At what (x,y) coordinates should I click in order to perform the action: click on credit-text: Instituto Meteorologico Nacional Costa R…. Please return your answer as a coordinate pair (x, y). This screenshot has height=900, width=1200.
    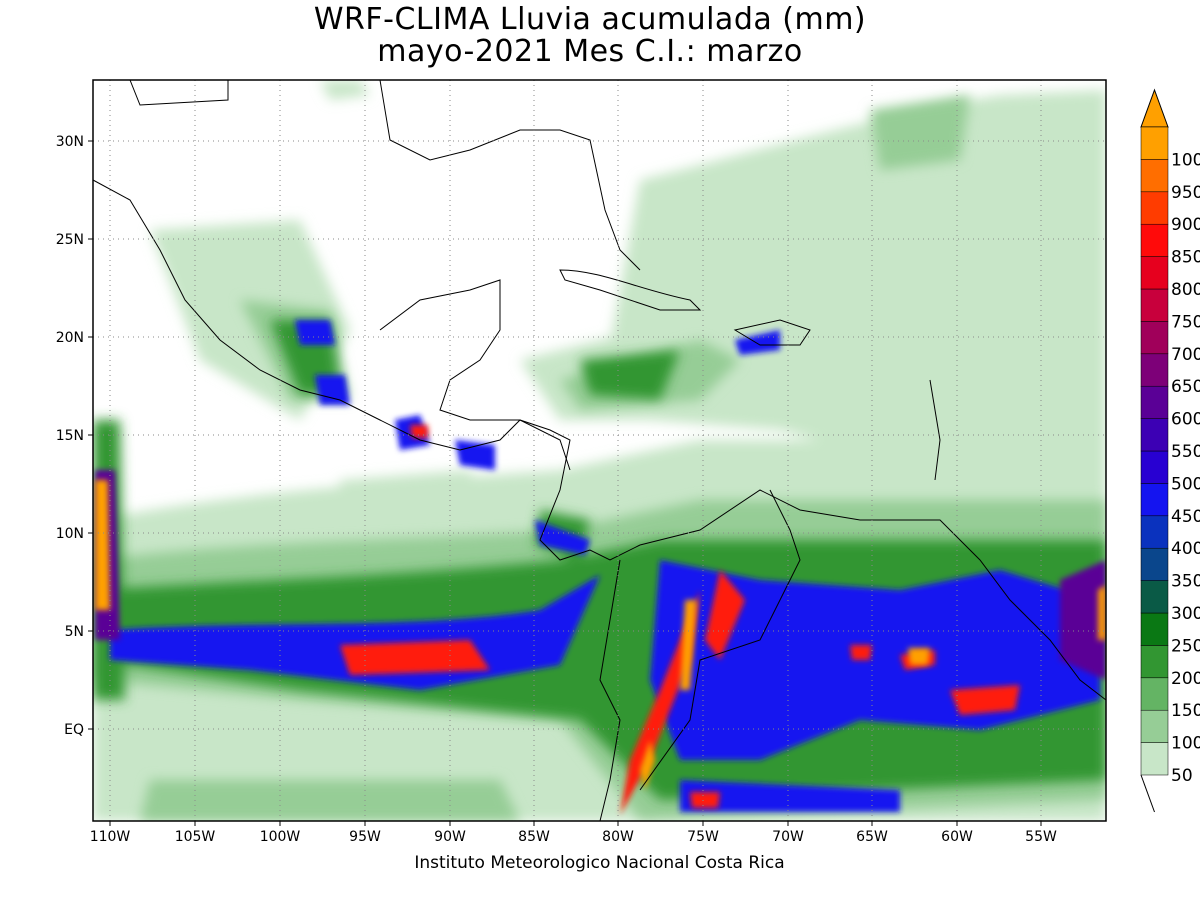
    Looking at the image, I should click on (599, 863).